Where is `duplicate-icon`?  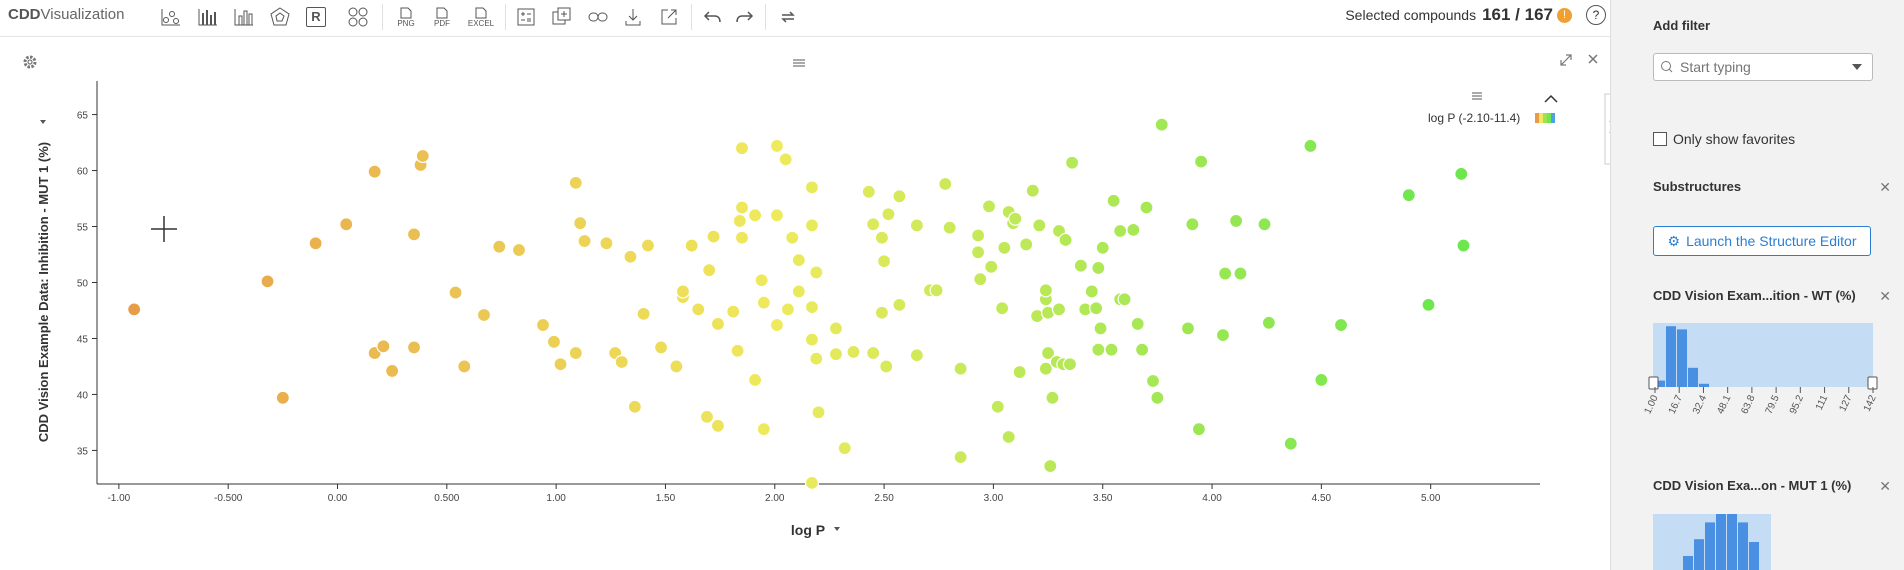
duplicate-icon is located at coordinates (562, 17).